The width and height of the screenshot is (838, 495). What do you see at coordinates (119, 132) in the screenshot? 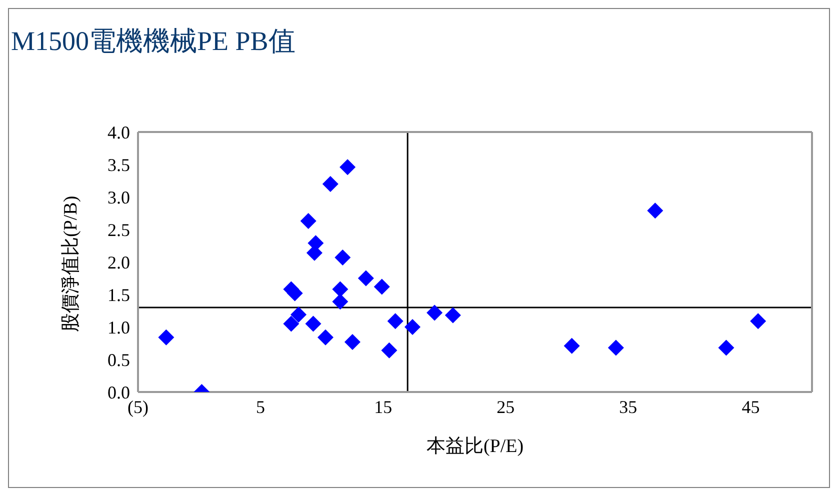
I see `y-tick-label: 4.0` at bounding box center [119, 132].